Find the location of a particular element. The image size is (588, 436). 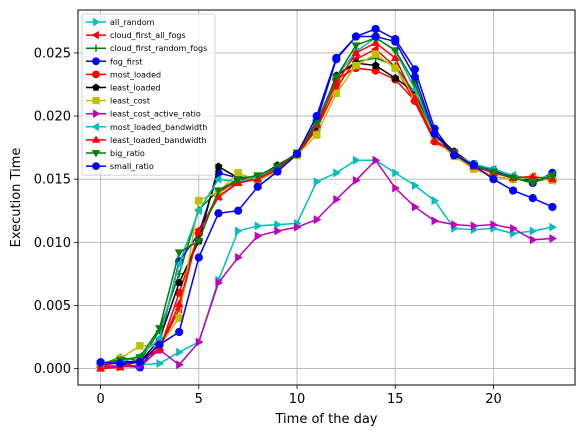

legend-item: cloud_first_all_fogs is located at coordinates (136, 35).